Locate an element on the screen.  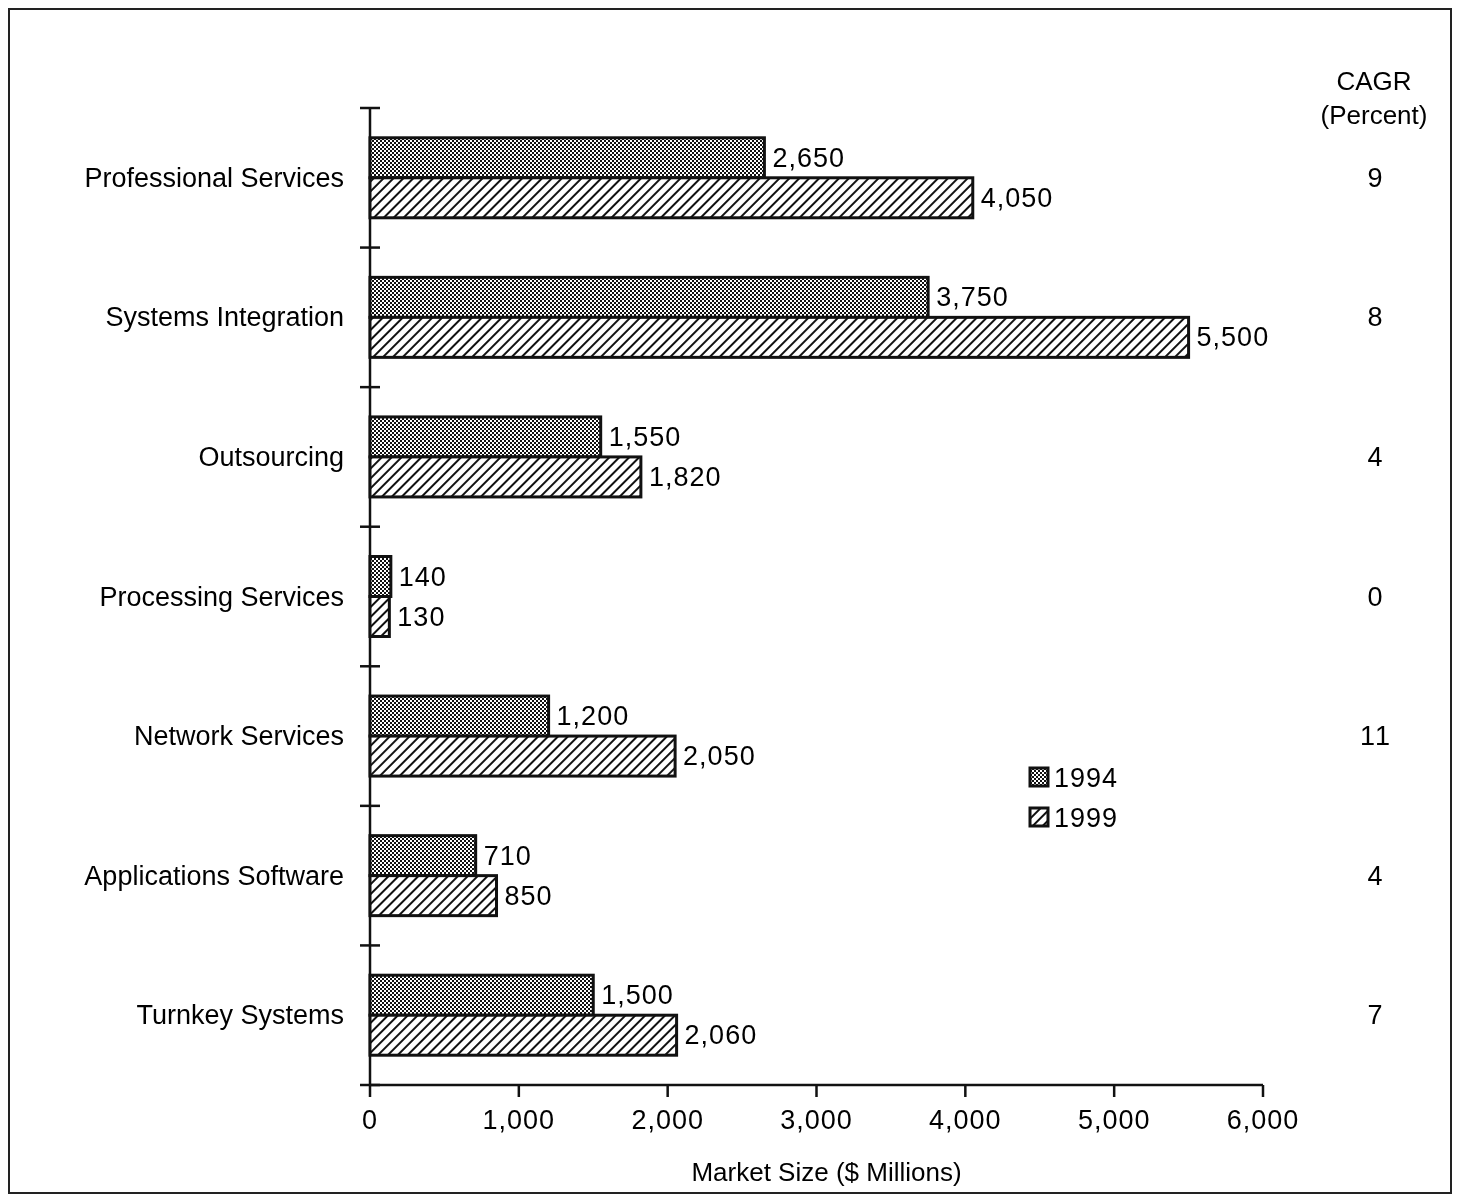
data-label: 1,200 is located at coordinates (593, 716).